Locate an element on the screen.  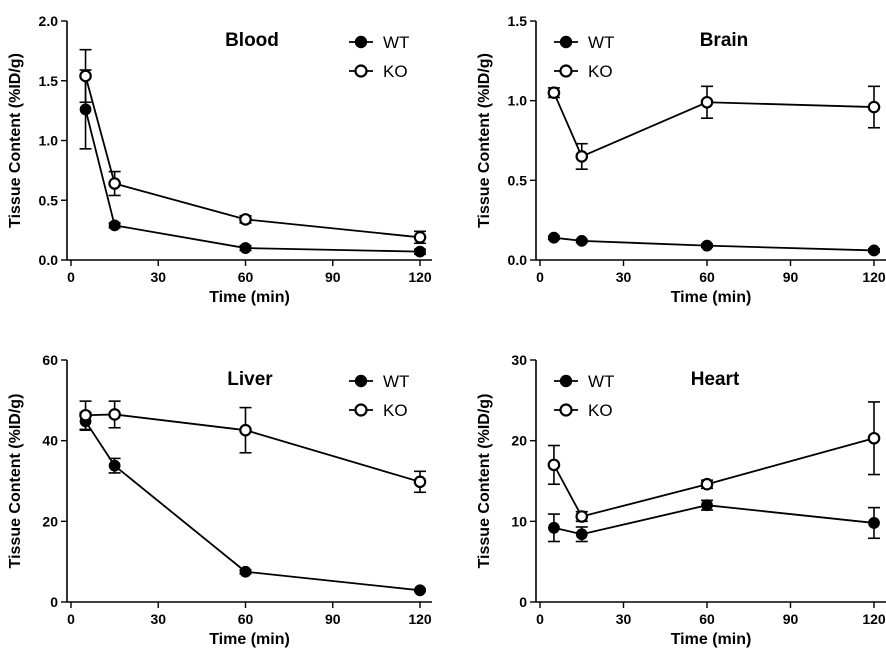
y-tick-label: 40 is located at coordinates (50, 441).